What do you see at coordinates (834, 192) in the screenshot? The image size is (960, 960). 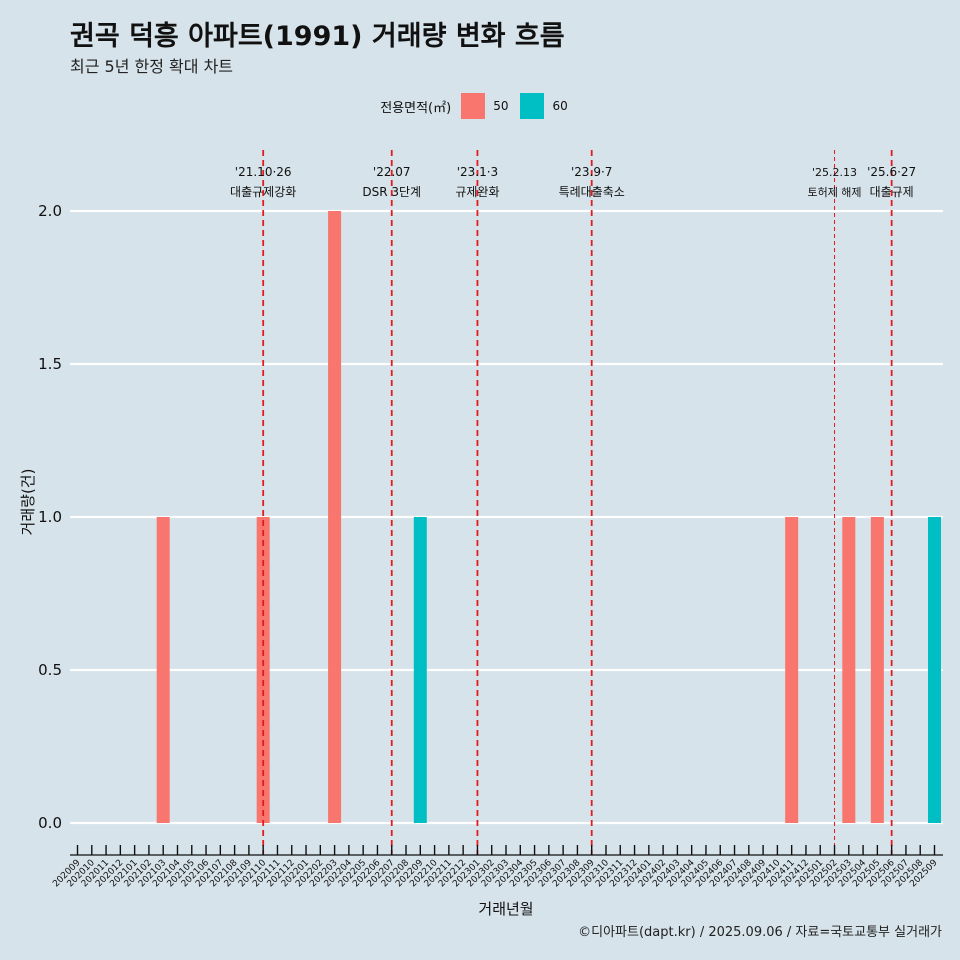 I see `event-name-label: 토허제 해제` at bounding box center [834, 192].